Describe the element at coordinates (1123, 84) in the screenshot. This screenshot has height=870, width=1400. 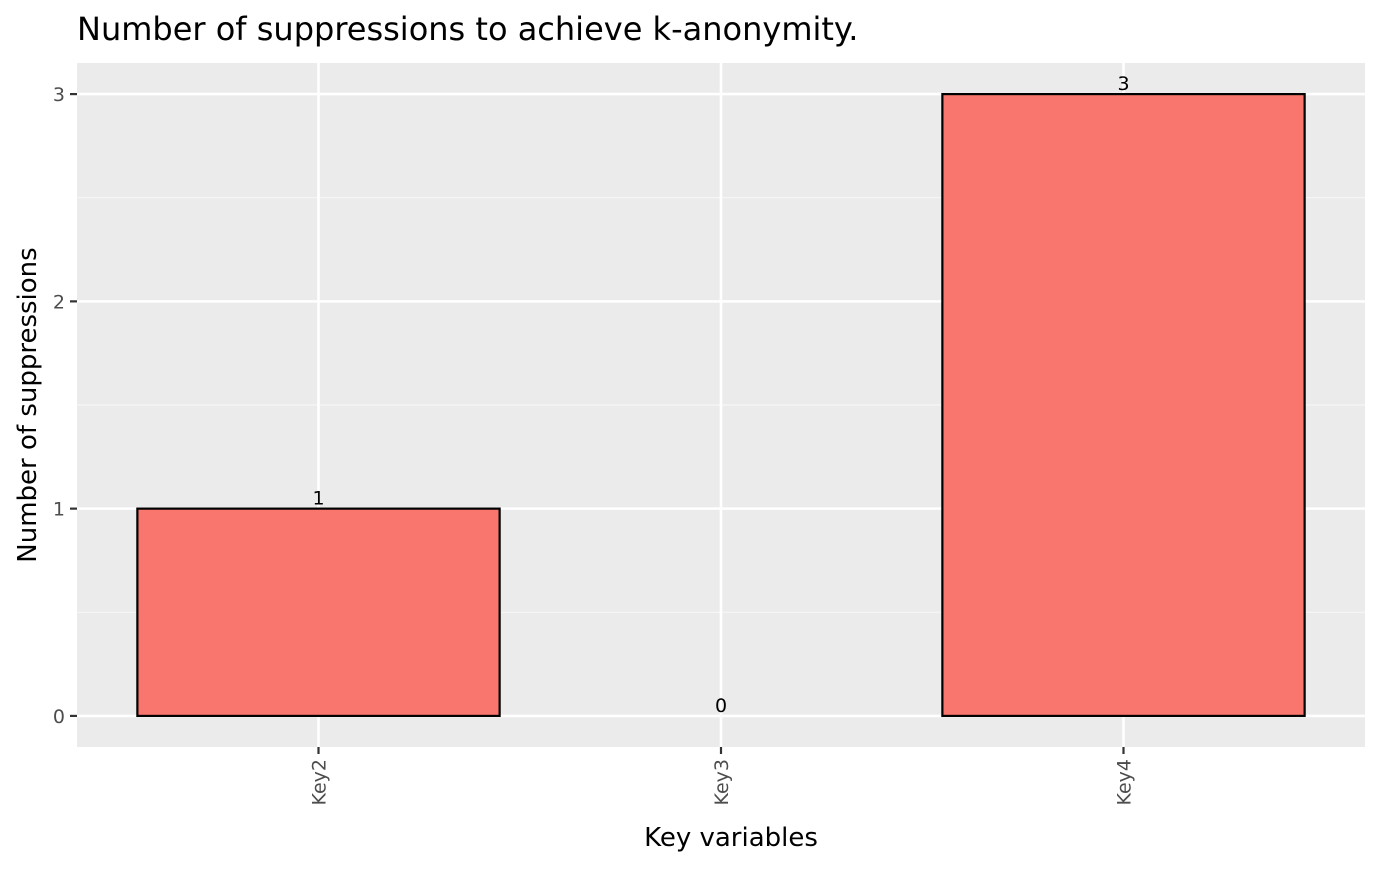
I see `bar-value-label: 3` at that location.